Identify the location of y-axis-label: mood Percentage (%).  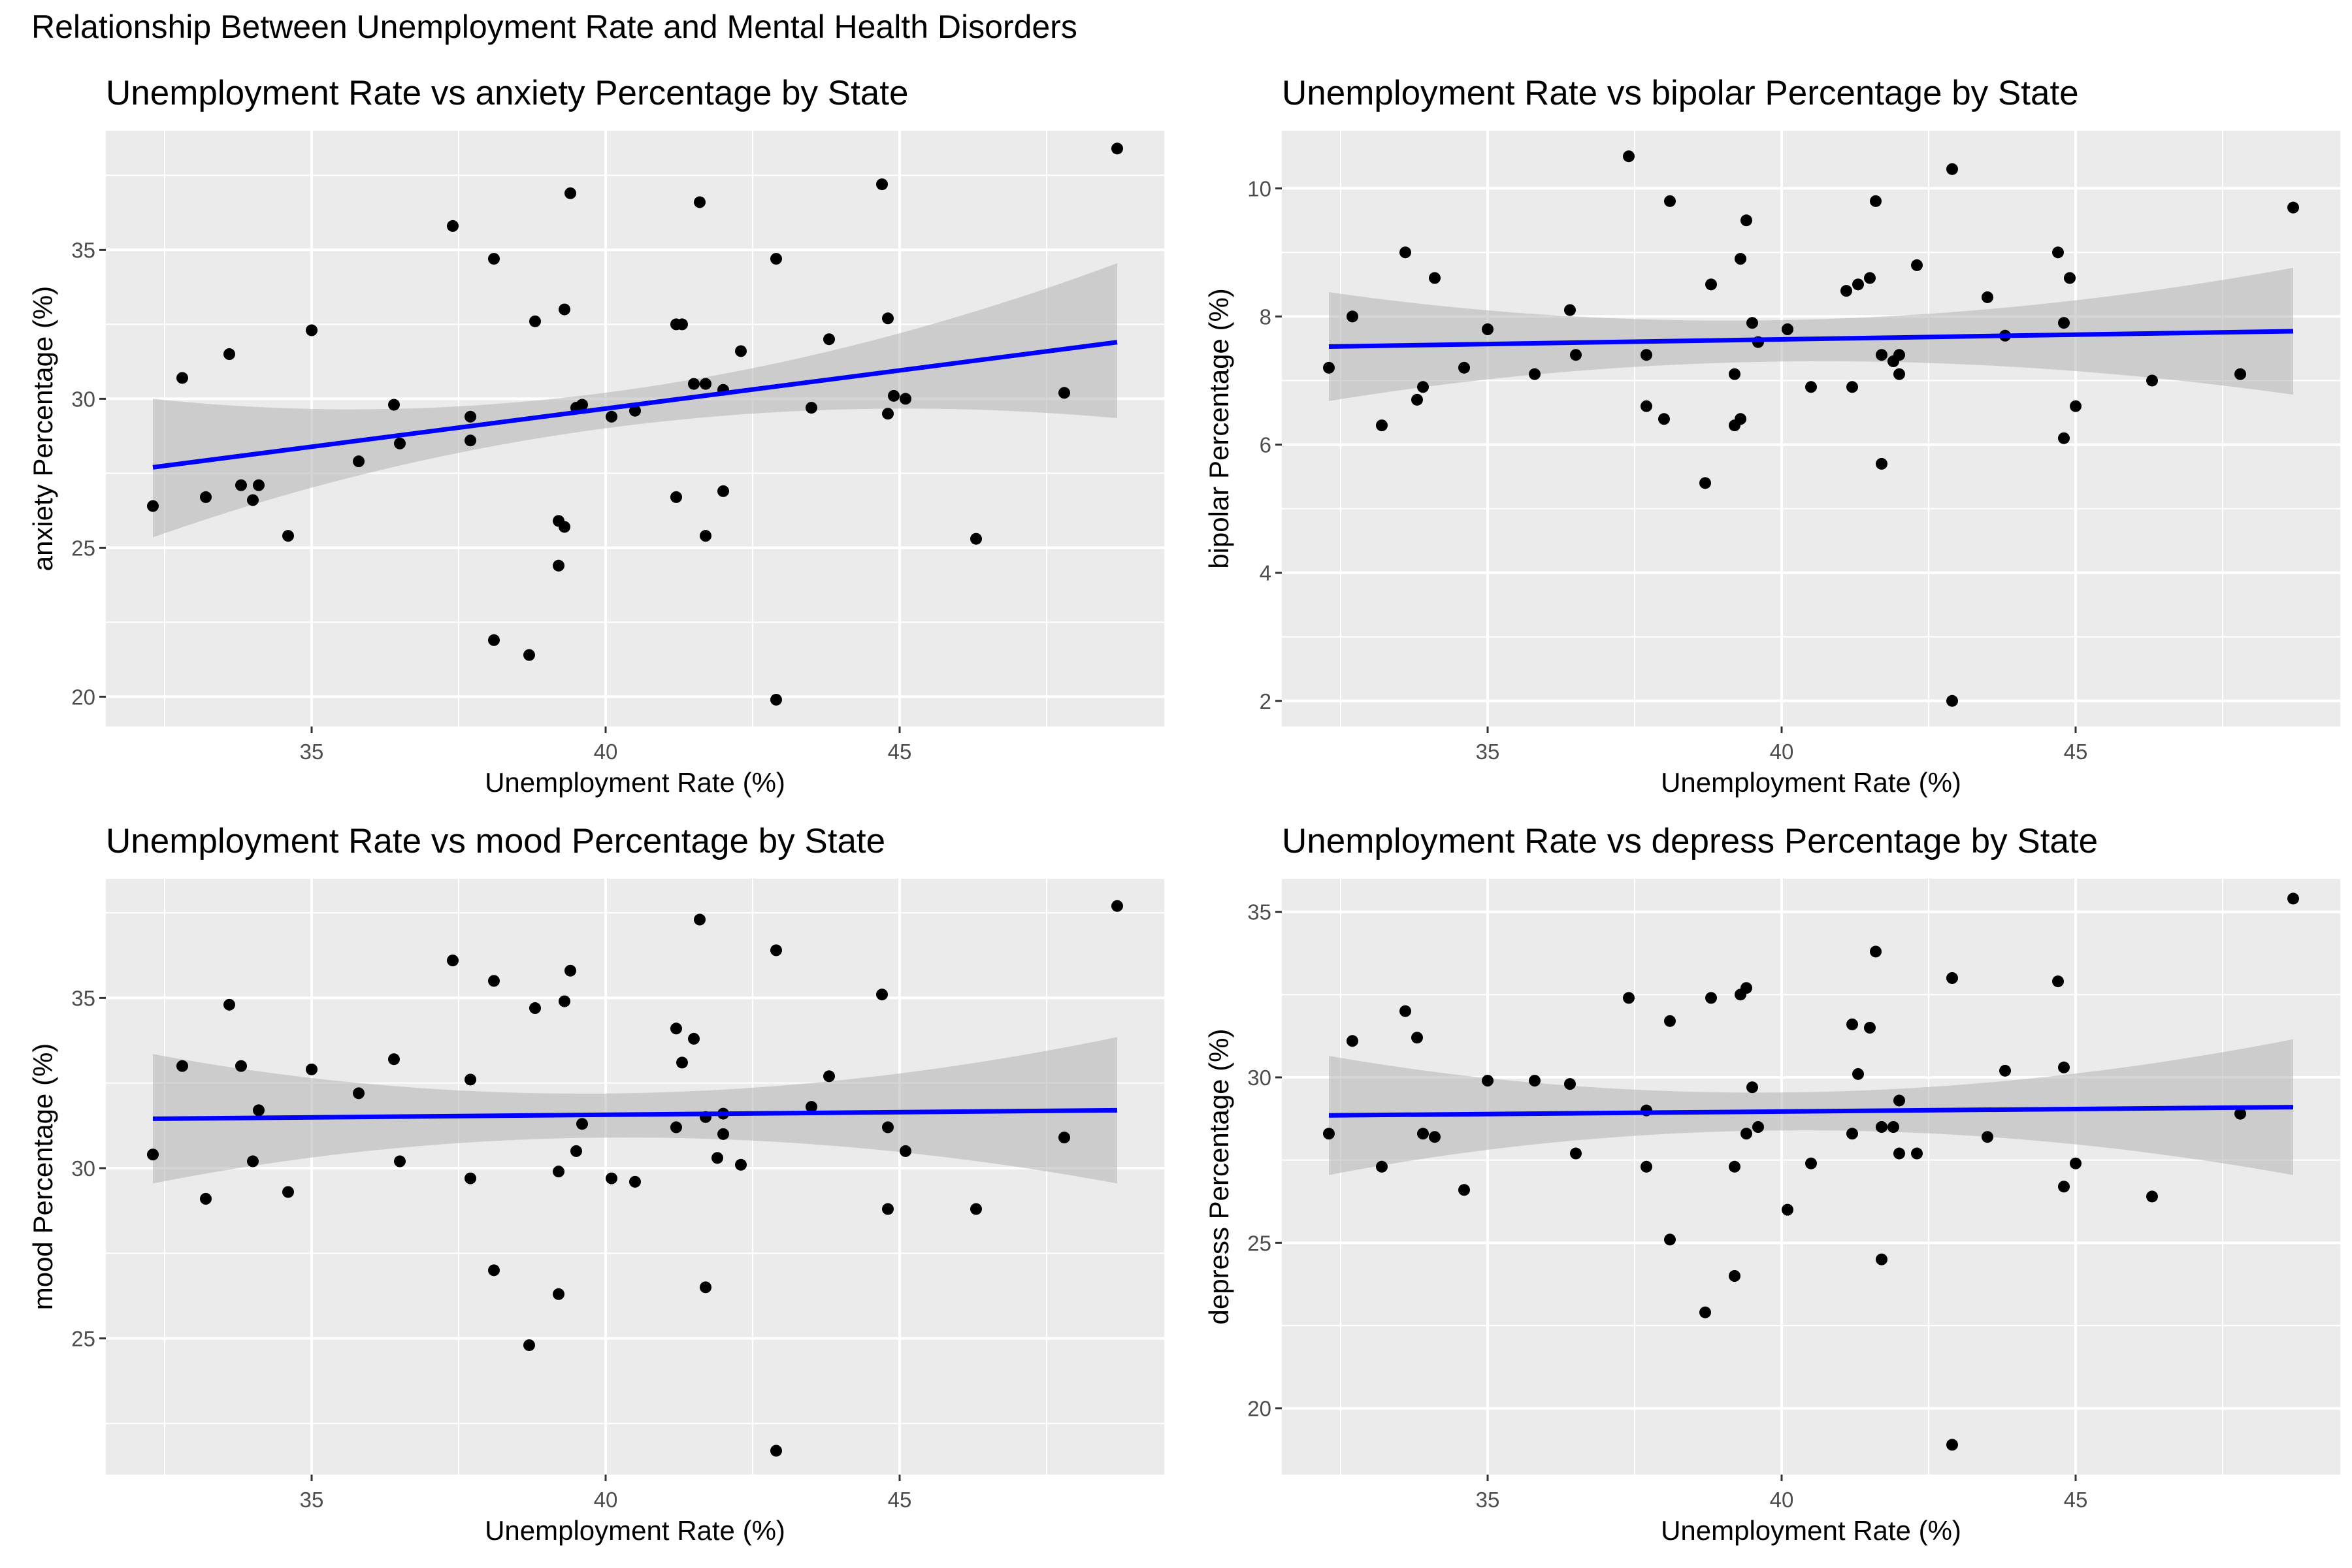
(42, 1177).